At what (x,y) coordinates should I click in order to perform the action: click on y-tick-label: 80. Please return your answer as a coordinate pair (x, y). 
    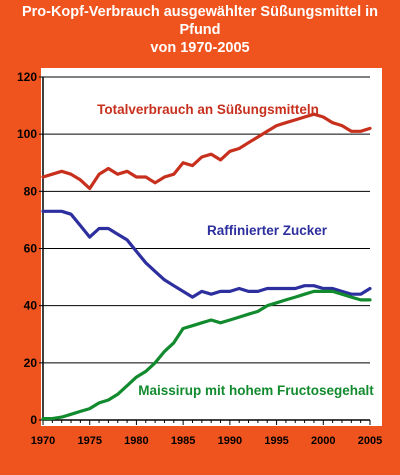
    Looking at the image, I should click on (31, 191).